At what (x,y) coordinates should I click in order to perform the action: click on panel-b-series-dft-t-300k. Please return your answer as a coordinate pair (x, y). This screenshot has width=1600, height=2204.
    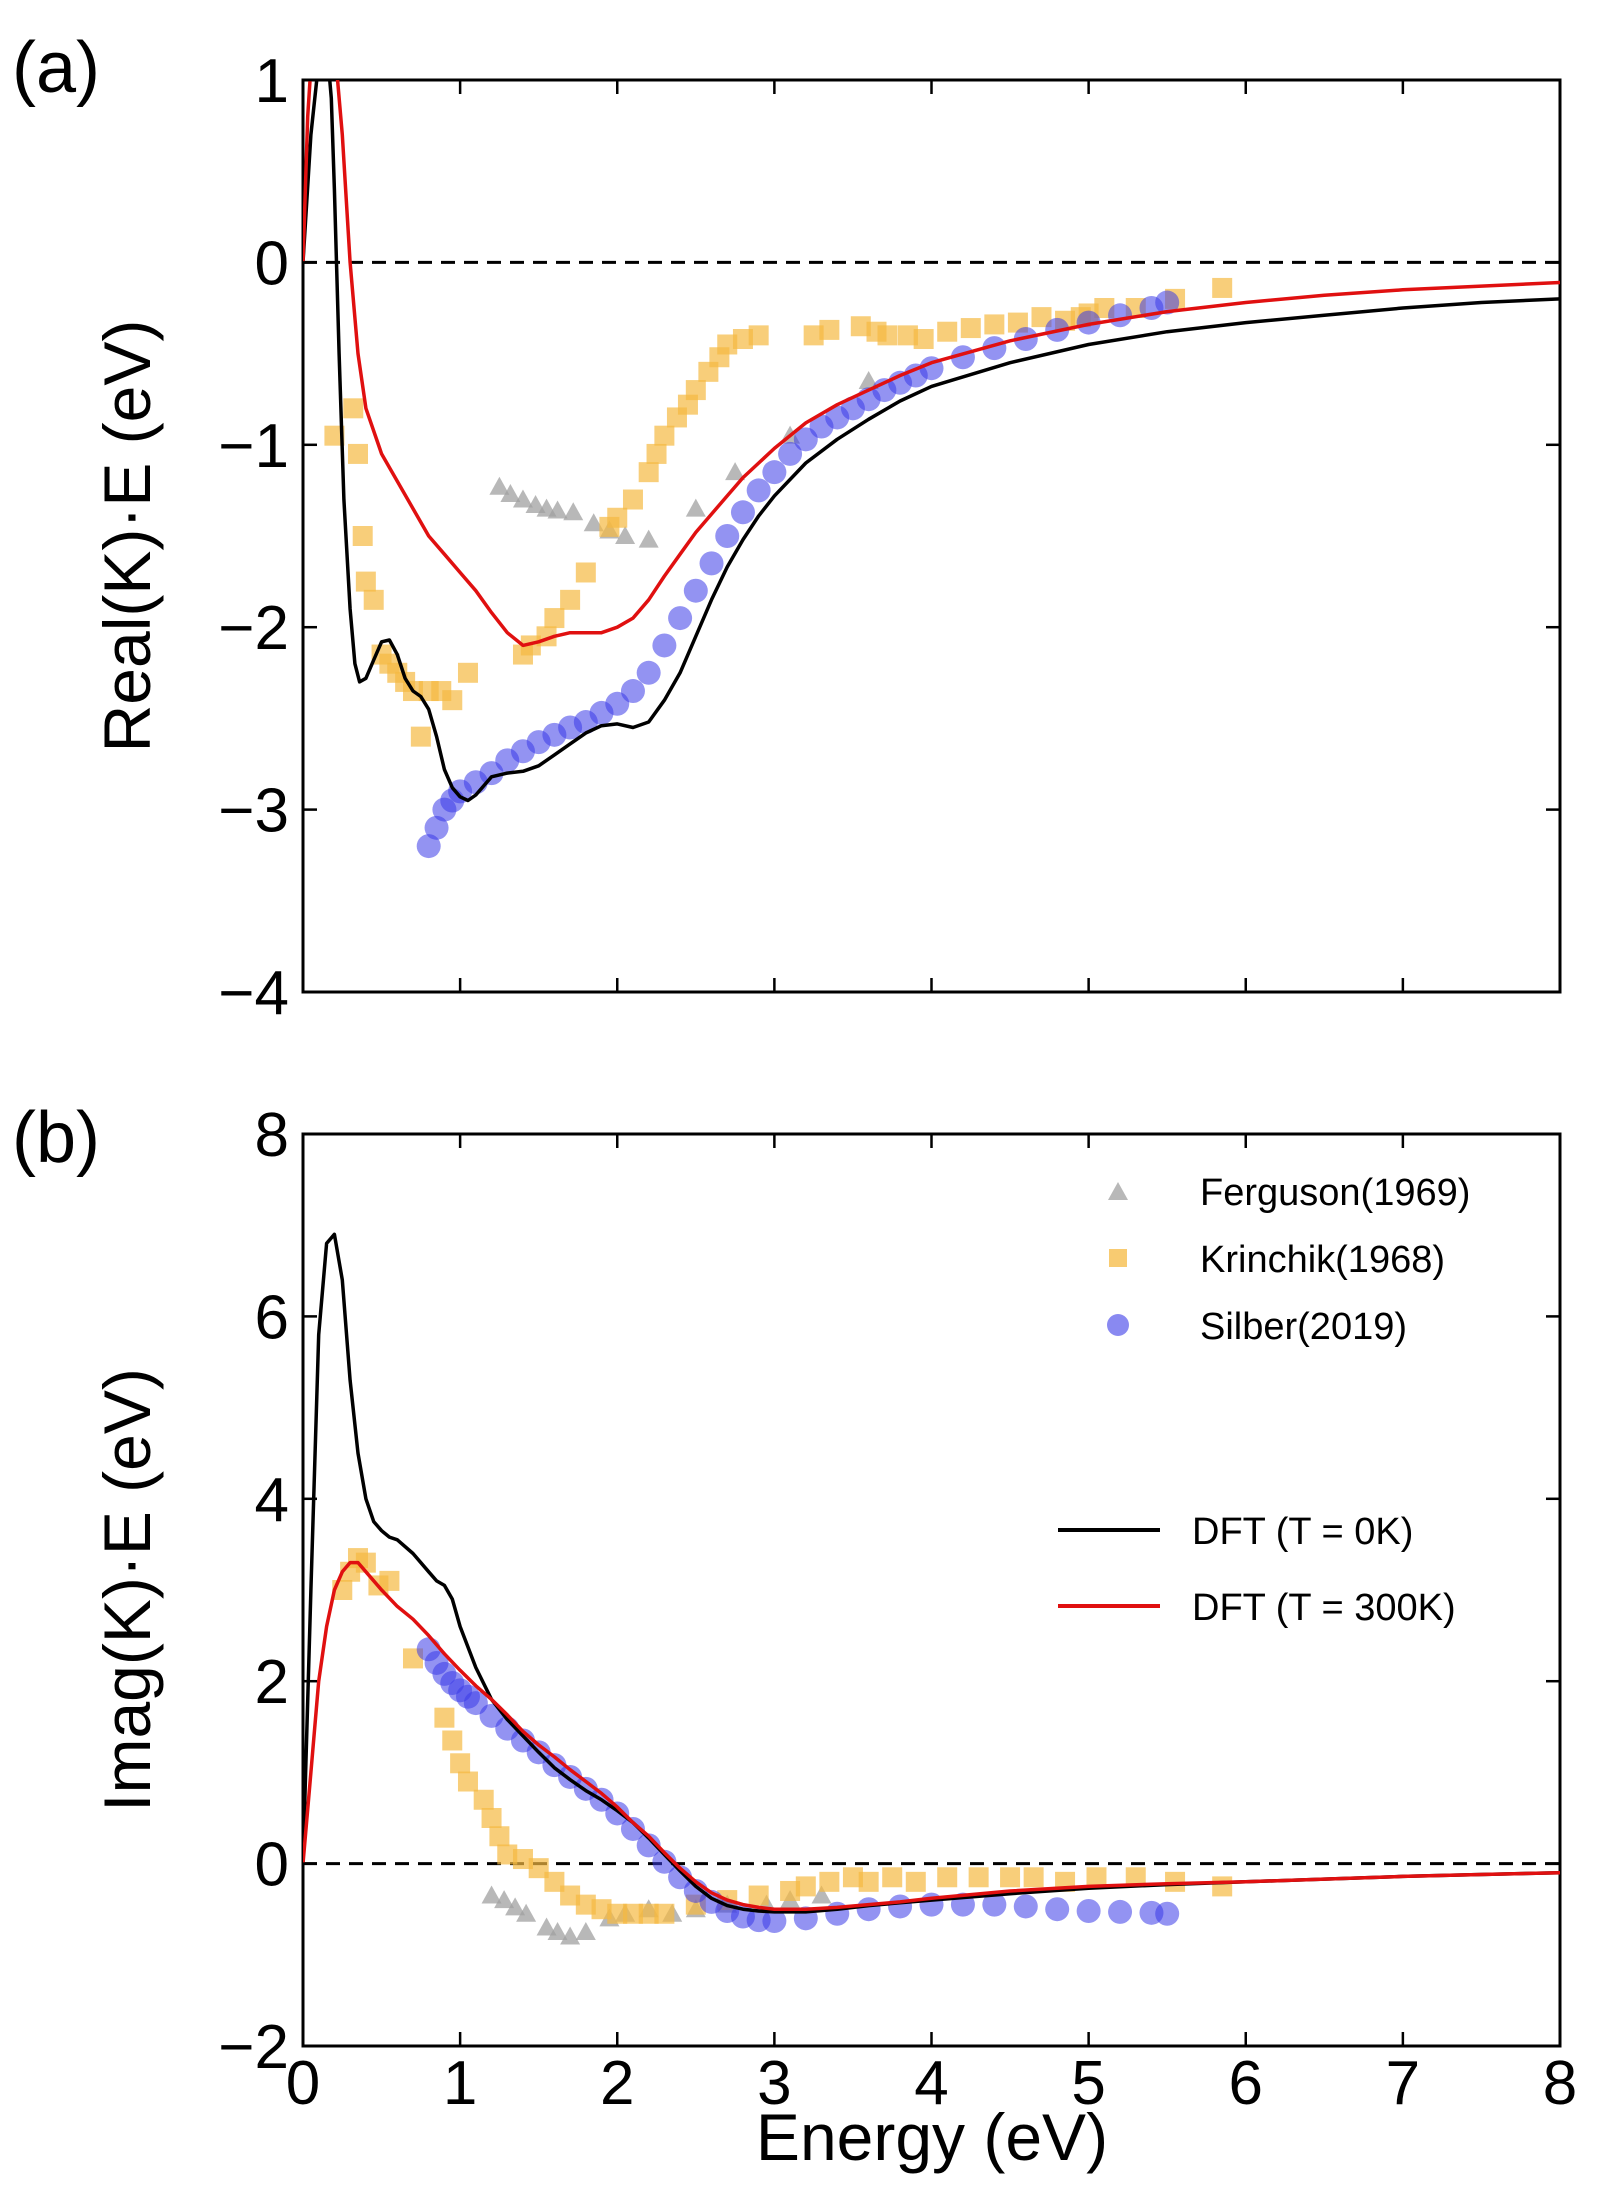
    Looking at the image, I should click on (931, 1735).